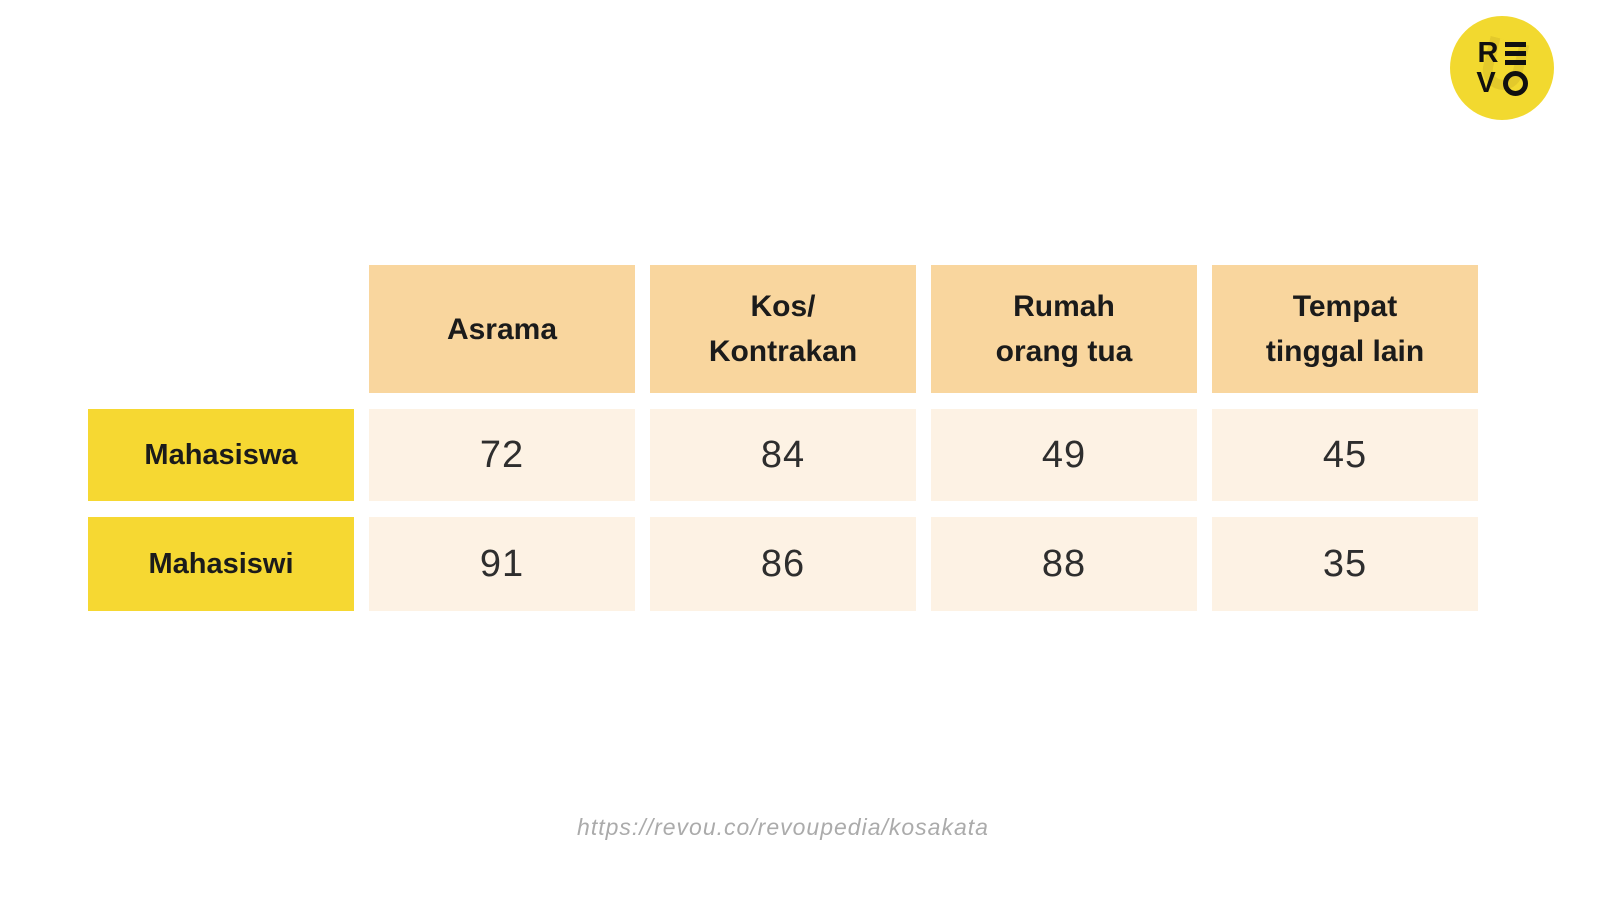 The height and width of the screenshot is (900, 1600). Describe the element at coordinates (221, 455) in the screenshot. I see `row-label-mahasiswa: Mahasiswa` at that location.